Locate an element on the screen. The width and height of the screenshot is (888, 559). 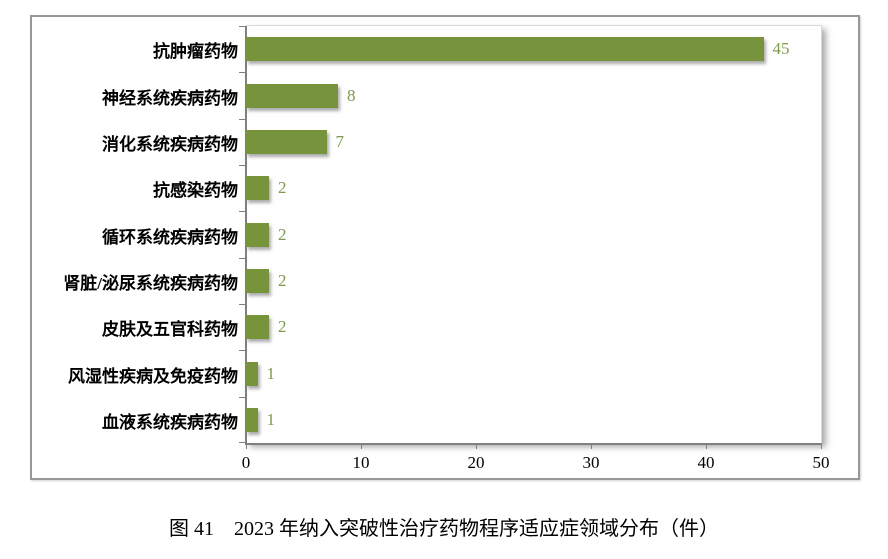
x-axis-tick-label: 0 is located at coordinates (246, 462).